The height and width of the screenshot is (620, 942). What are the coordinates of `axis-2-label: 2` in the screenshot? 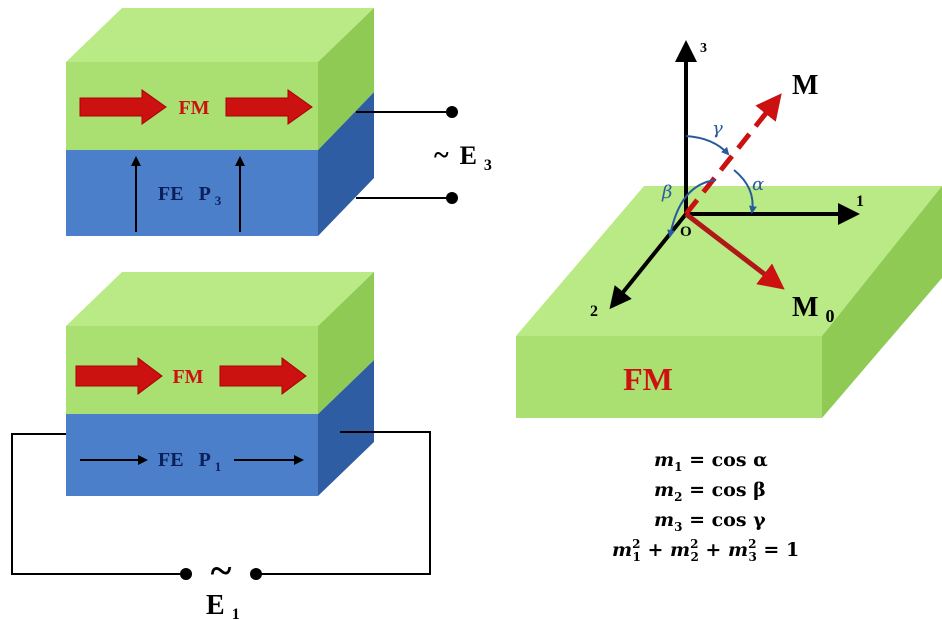 It's located at (594, 311).